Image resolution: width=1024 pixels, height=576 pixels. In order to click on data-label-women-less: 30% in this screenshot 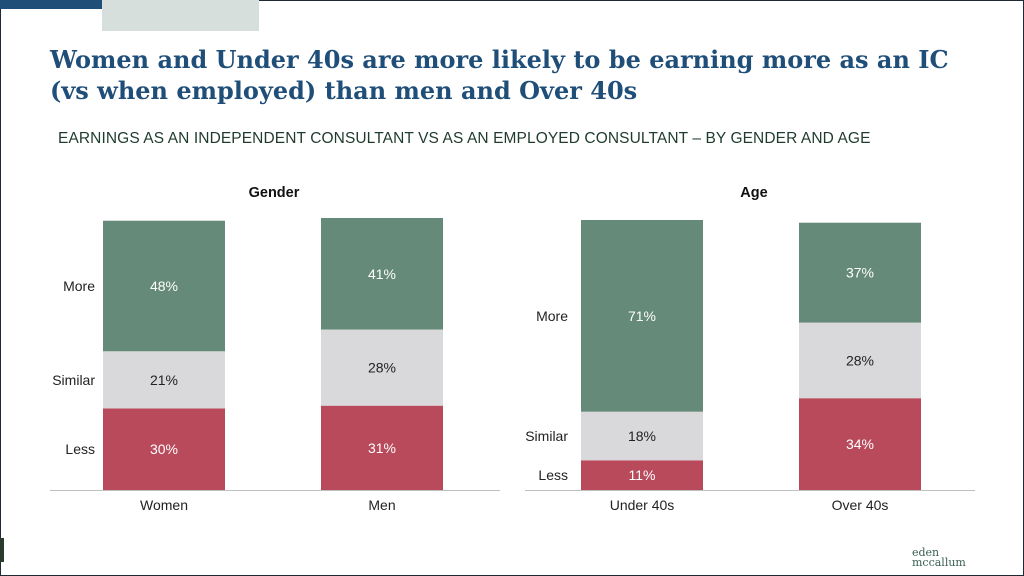, I will do `click(164, 449)`.